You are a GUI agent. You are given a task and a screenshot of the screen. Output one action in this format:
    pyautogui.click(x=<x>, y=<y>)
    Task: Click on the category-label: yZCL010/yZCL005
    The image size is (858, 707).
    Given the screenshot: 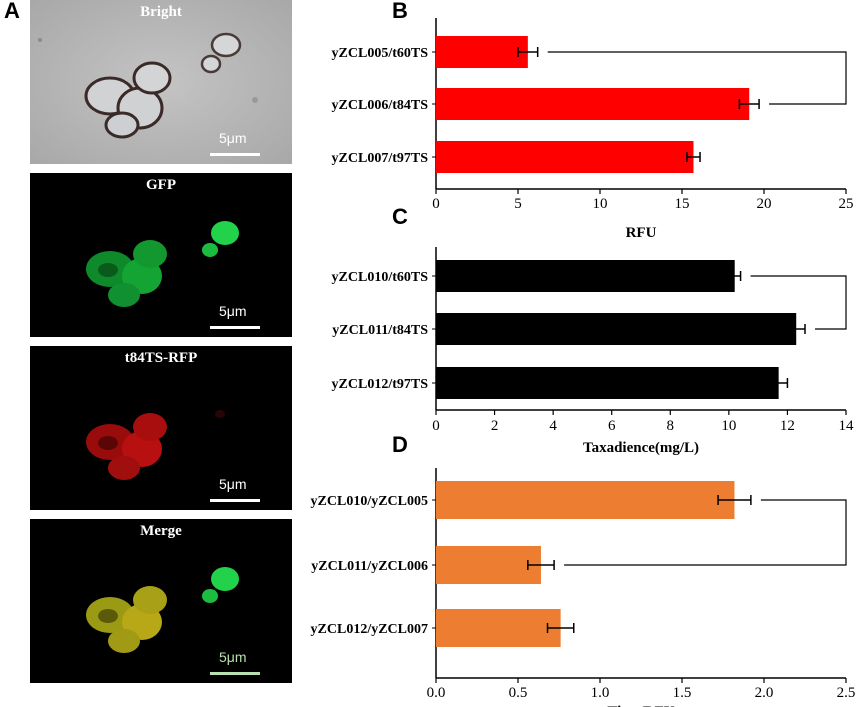 What is the action you would take?
    pyautogui.click(x=369, y=501)
    